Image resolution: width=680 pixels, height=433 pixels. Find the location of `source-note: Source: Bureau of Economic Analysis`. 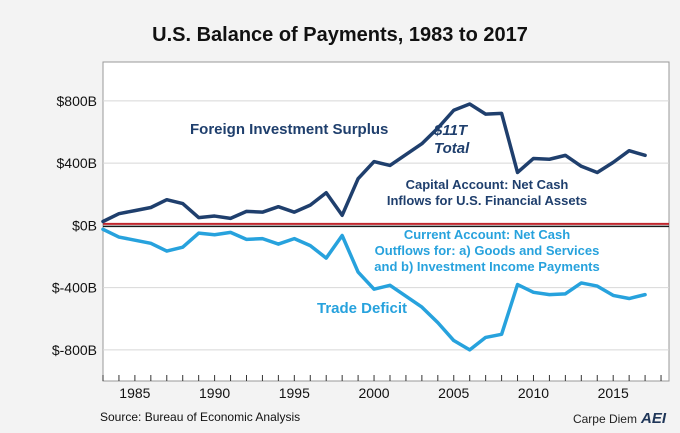

source-note: Source: Bureau of Economic Analysis is located at coordinates (200, 417).